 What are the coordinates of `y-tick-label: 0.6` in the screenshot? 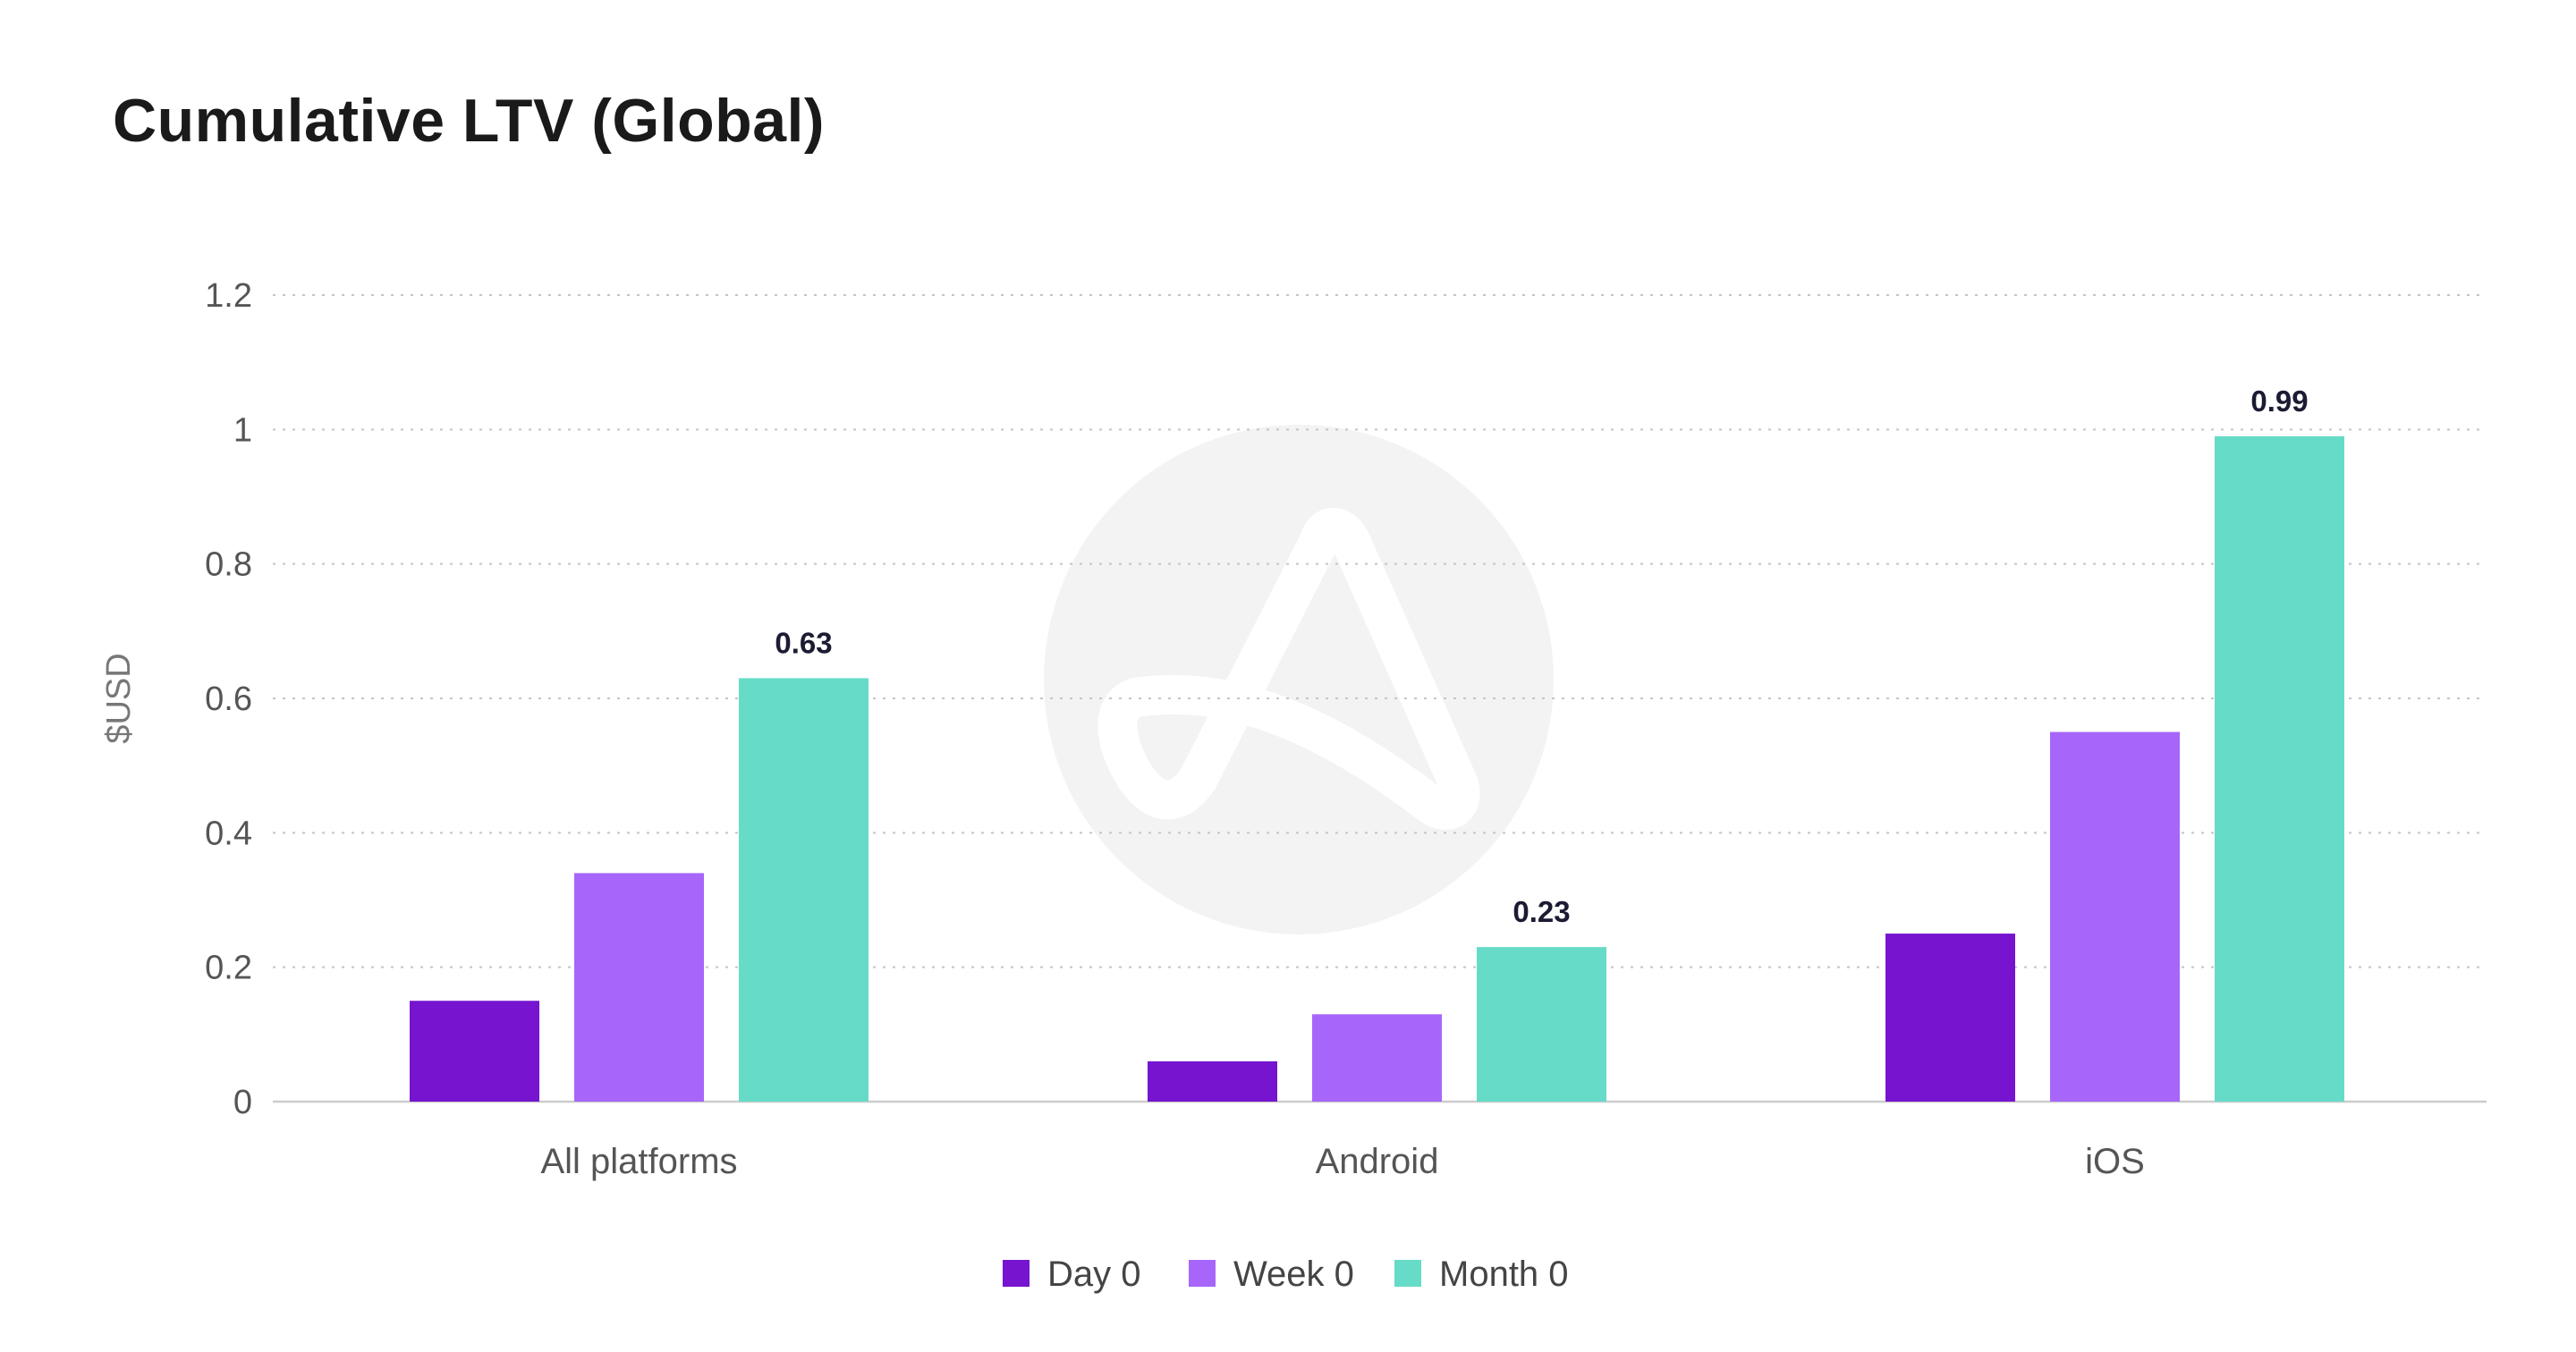 It's located at (228, 699).